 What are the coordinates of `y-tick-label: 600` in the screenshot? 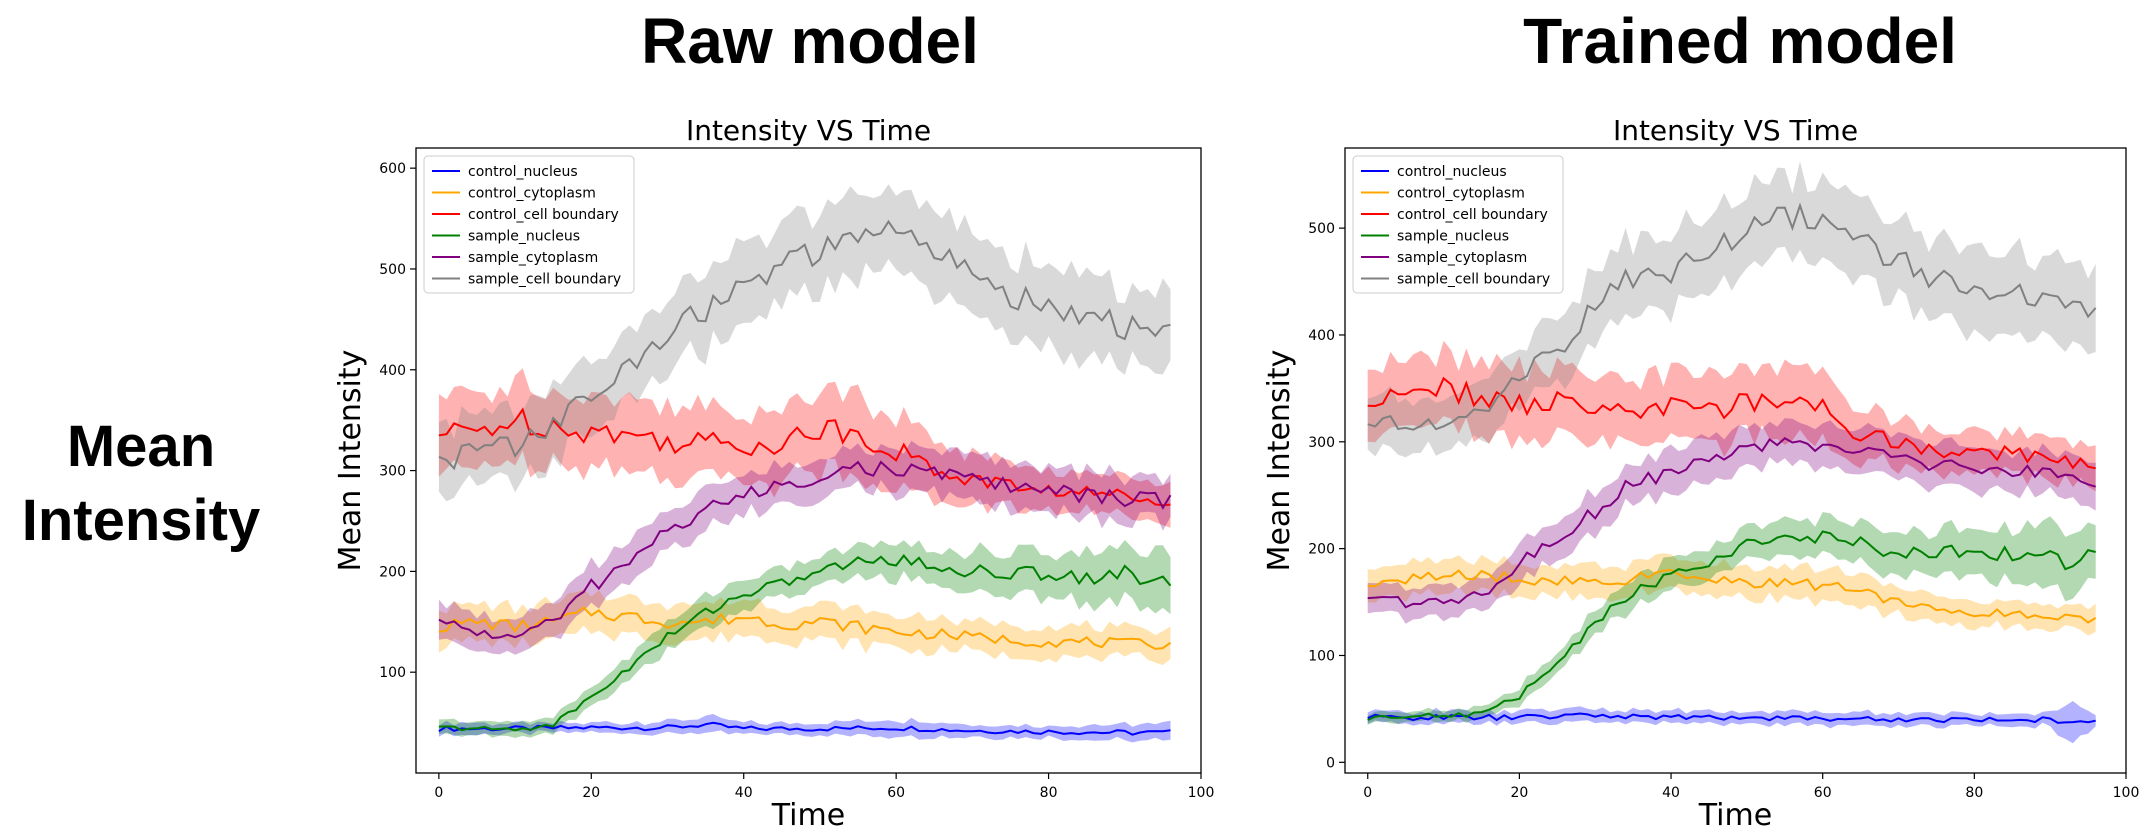 It's located at (392, 169).